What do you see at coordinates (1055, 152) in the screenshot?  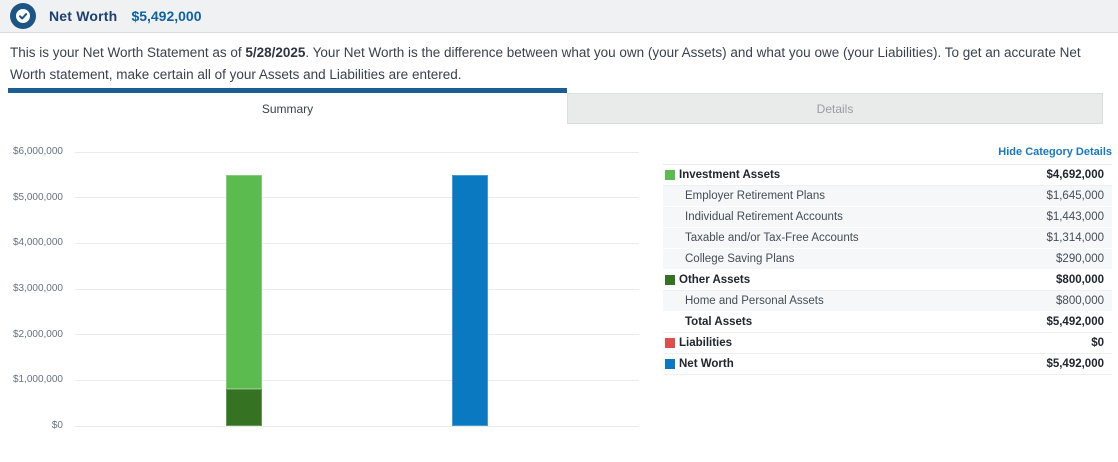 I see `hide-category-details-link: Hide Category Details` at bounding box center [1055, 152].